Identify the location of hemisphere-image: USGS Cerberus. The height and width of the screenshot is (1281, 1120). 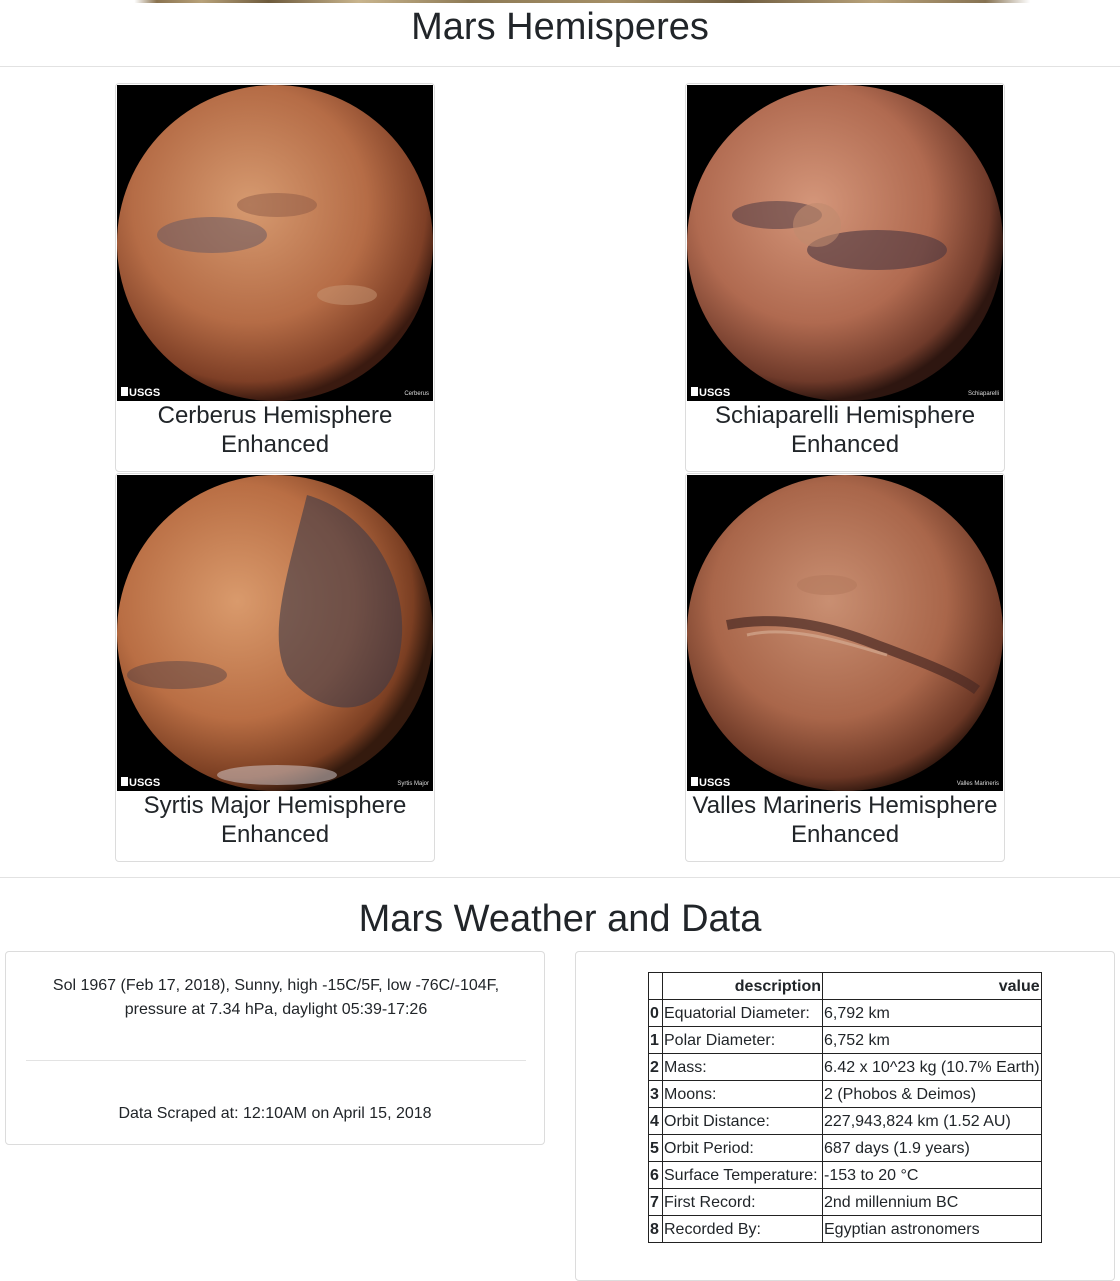
(275, 243).